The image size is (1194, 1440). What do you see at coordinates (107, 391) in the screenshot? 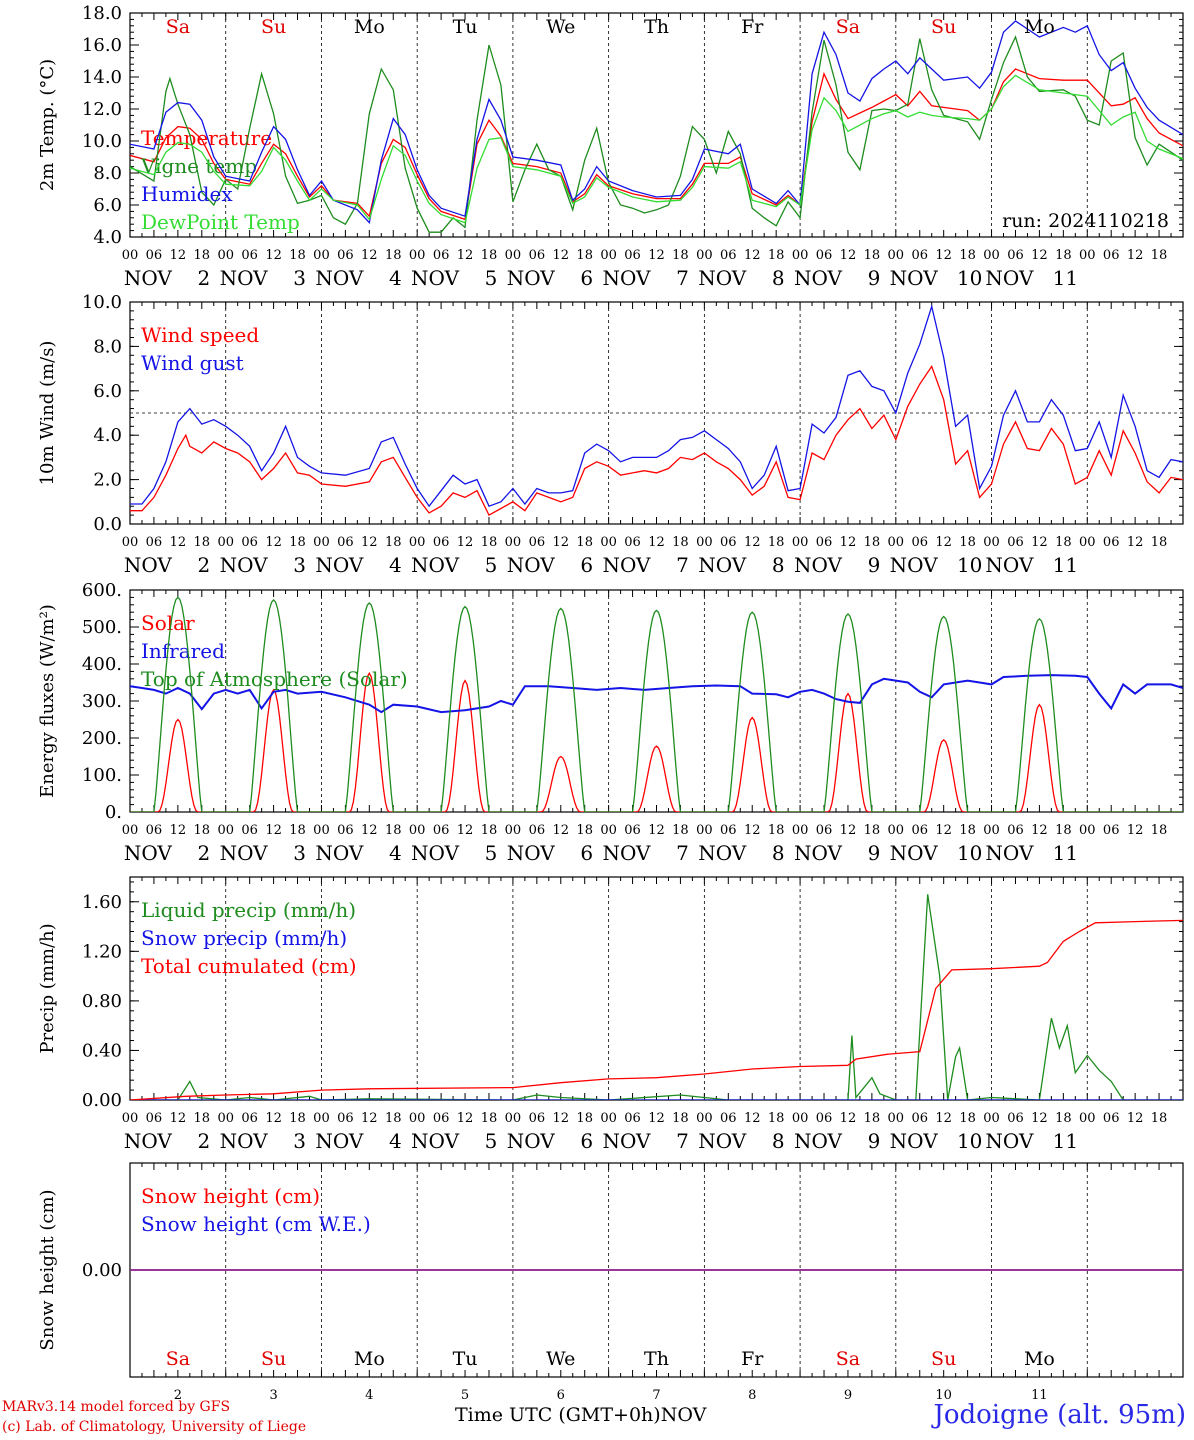
I see `y-tick-label: 6.0` at bounding box center [107, 391].